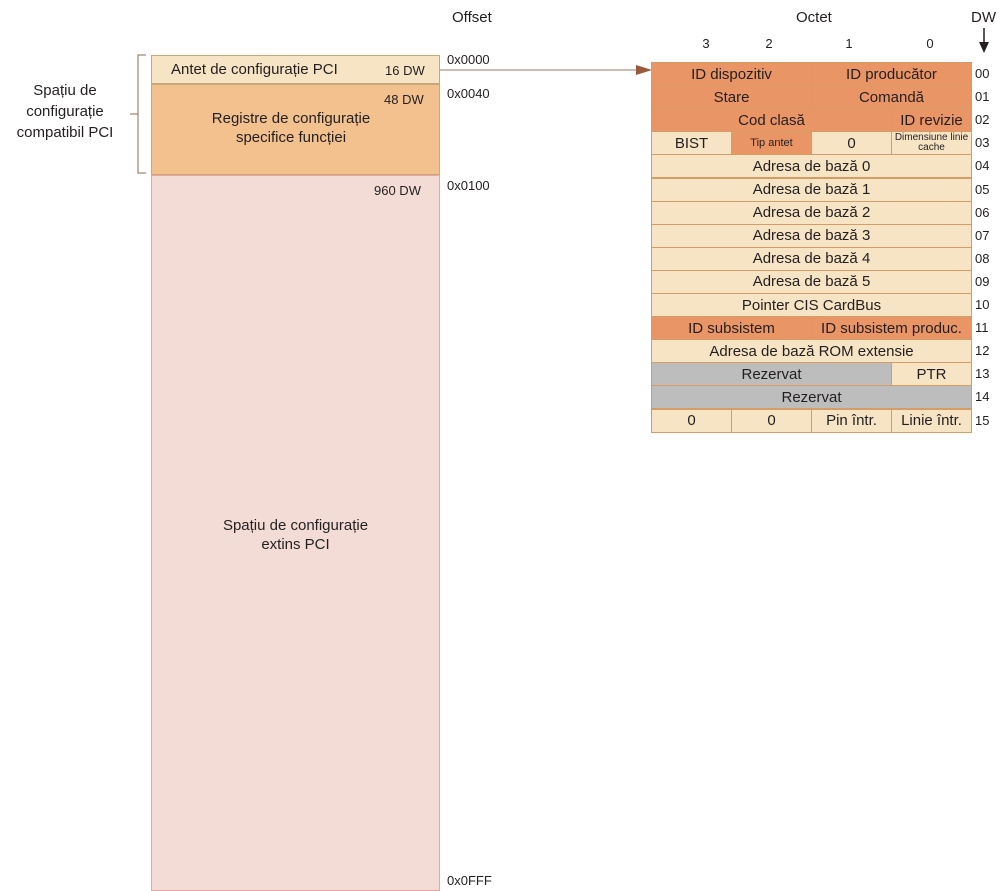 The image size is (1001, 891). I want to click on pci-header-label: Antet de configurație PCI, so click(254, 69).